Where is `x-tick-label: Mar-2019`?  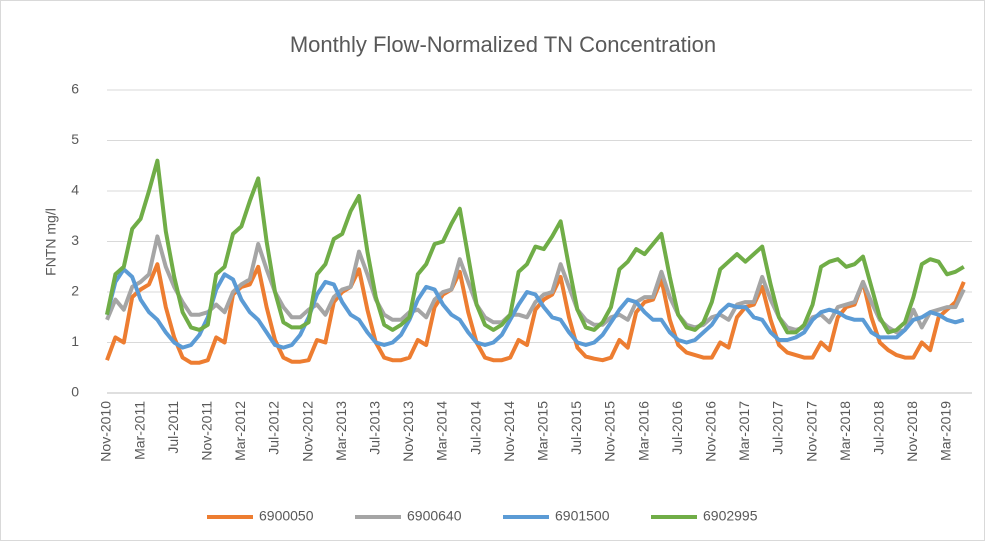
x-tick-label: Mar-2019 is located at coordinates (946, 431).